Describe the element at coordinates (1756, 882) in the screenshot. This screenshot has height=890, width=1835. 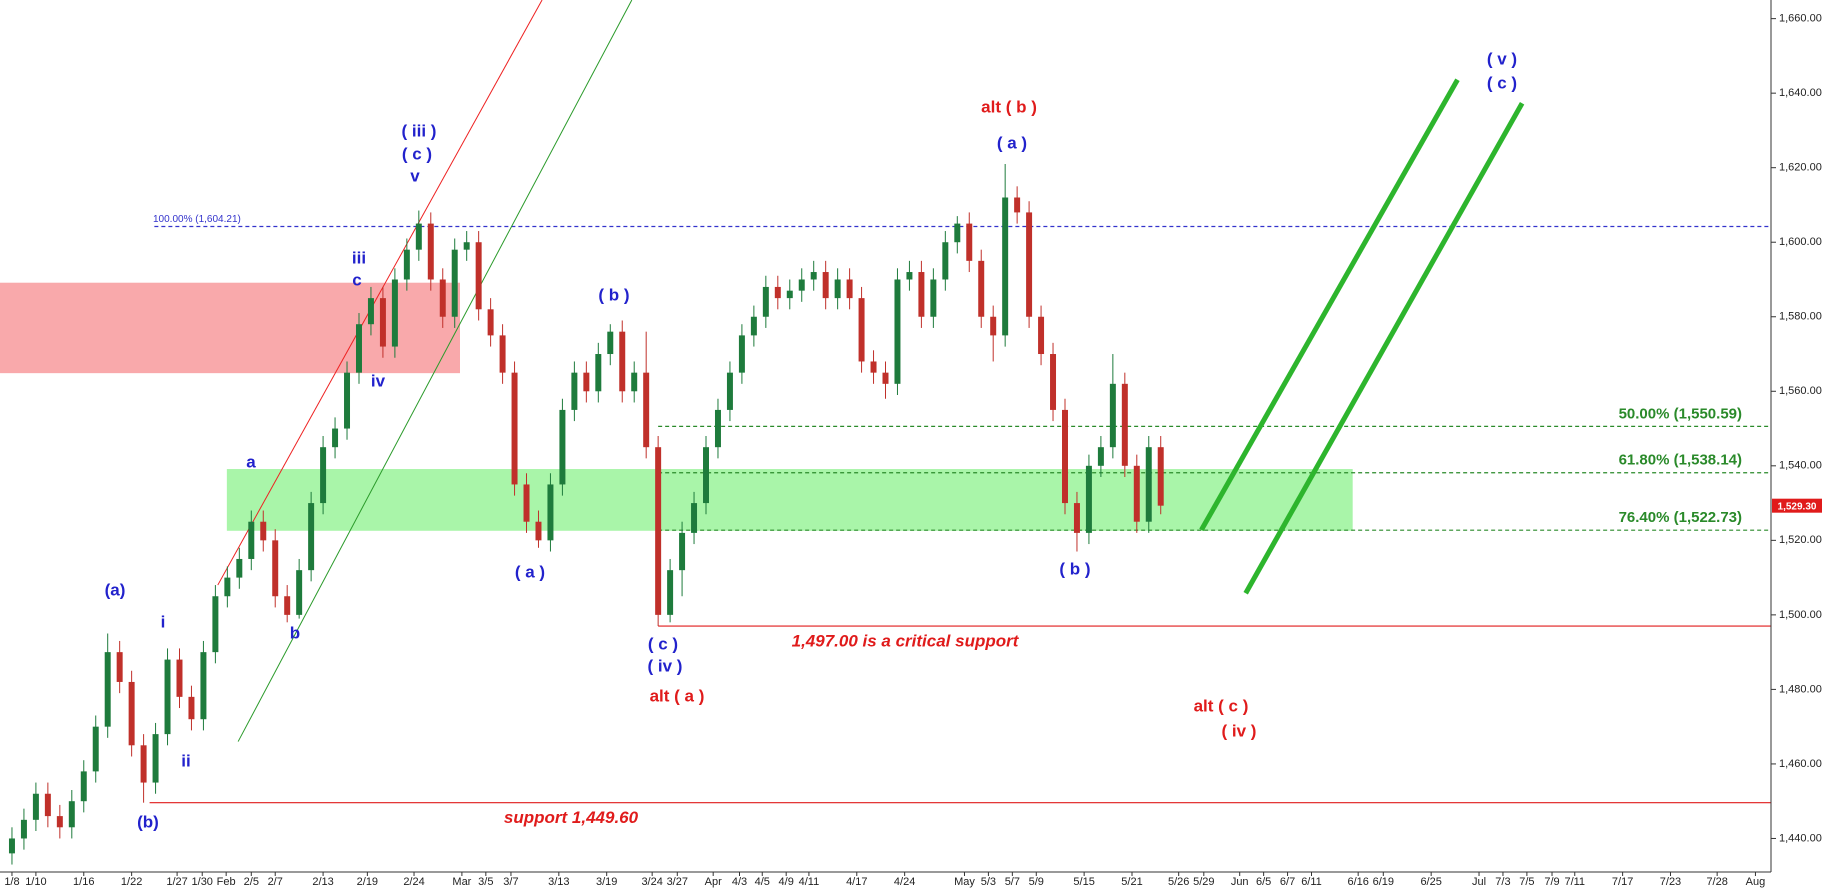
I see `x-tick-label: Aug` at that location.